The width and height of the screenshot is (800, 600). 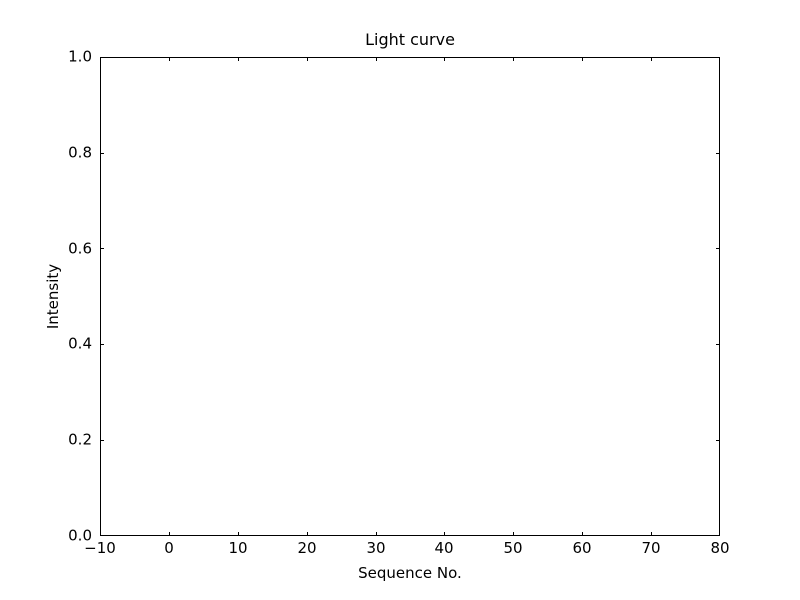 I want to click on y-tick-label: 0.6, so click(x=80, y=248).